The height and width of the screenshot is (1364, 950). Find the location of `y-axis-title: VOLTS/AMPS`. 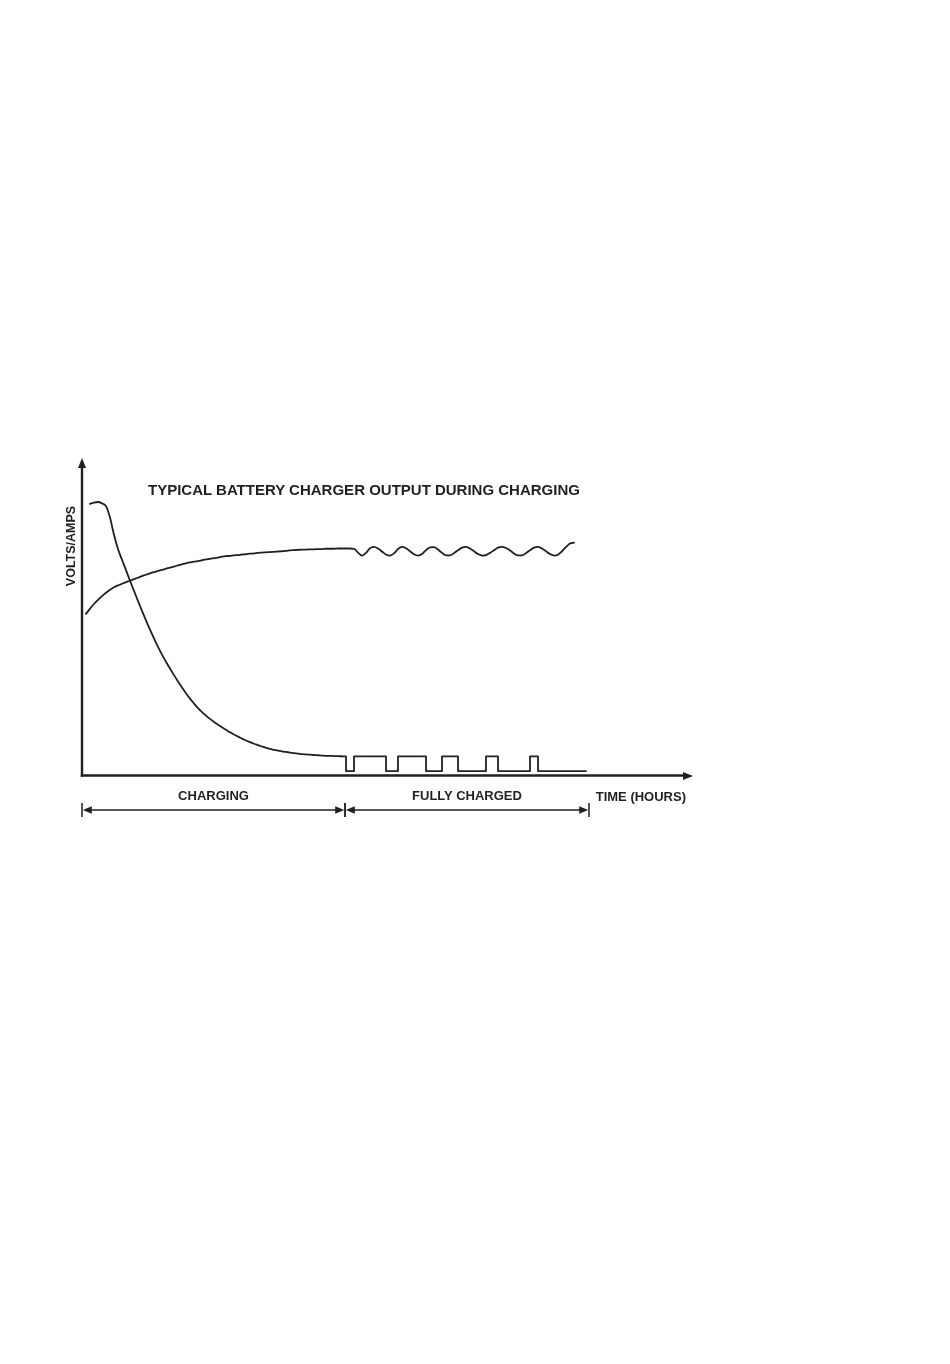

y-axis-title: VOLTS/AMPS is located at coordinates (70, 546).